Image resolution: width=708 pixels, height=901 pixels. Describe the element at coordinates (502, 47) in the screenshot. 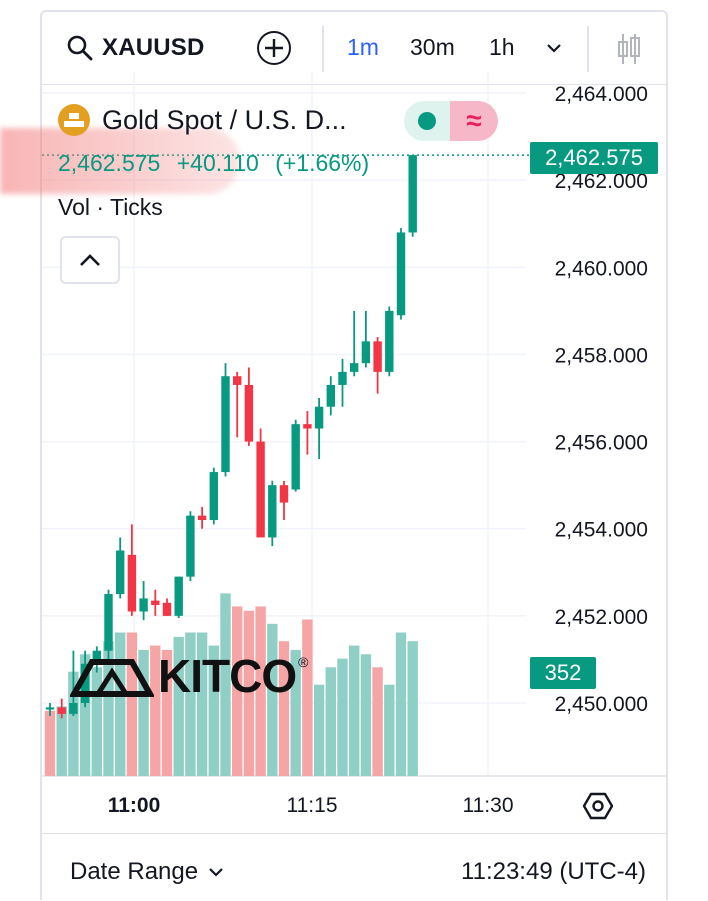

I see `timeframe-1h: 1h` at that location.